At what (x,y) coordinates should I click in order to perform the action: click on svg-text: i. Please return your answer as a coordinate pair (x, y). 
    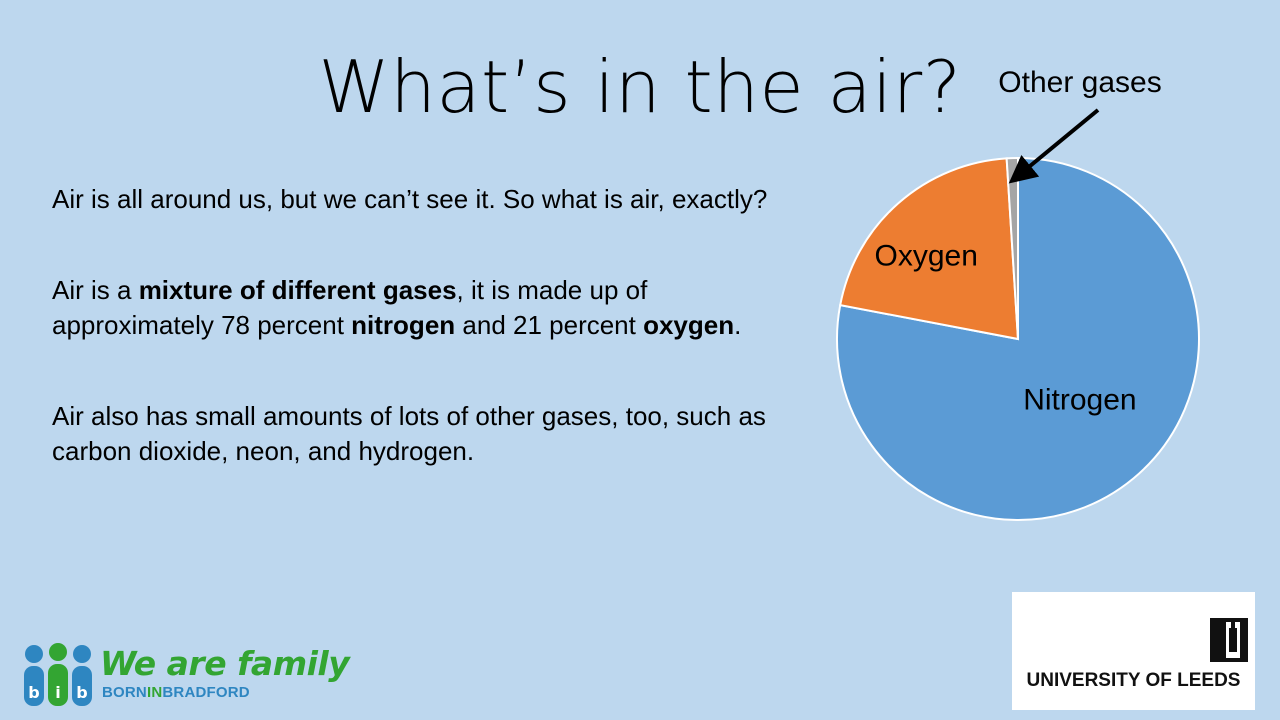
    Looking at the image, I should click on (57, 692).